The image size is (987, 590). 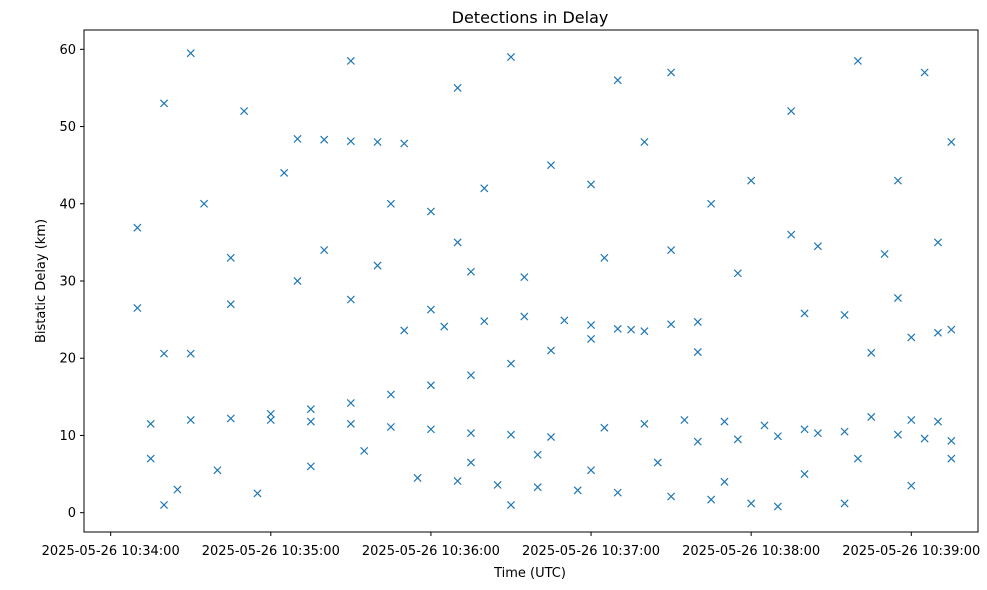 I want to click on y-tick-label: 40, so click(x=67, y=204).